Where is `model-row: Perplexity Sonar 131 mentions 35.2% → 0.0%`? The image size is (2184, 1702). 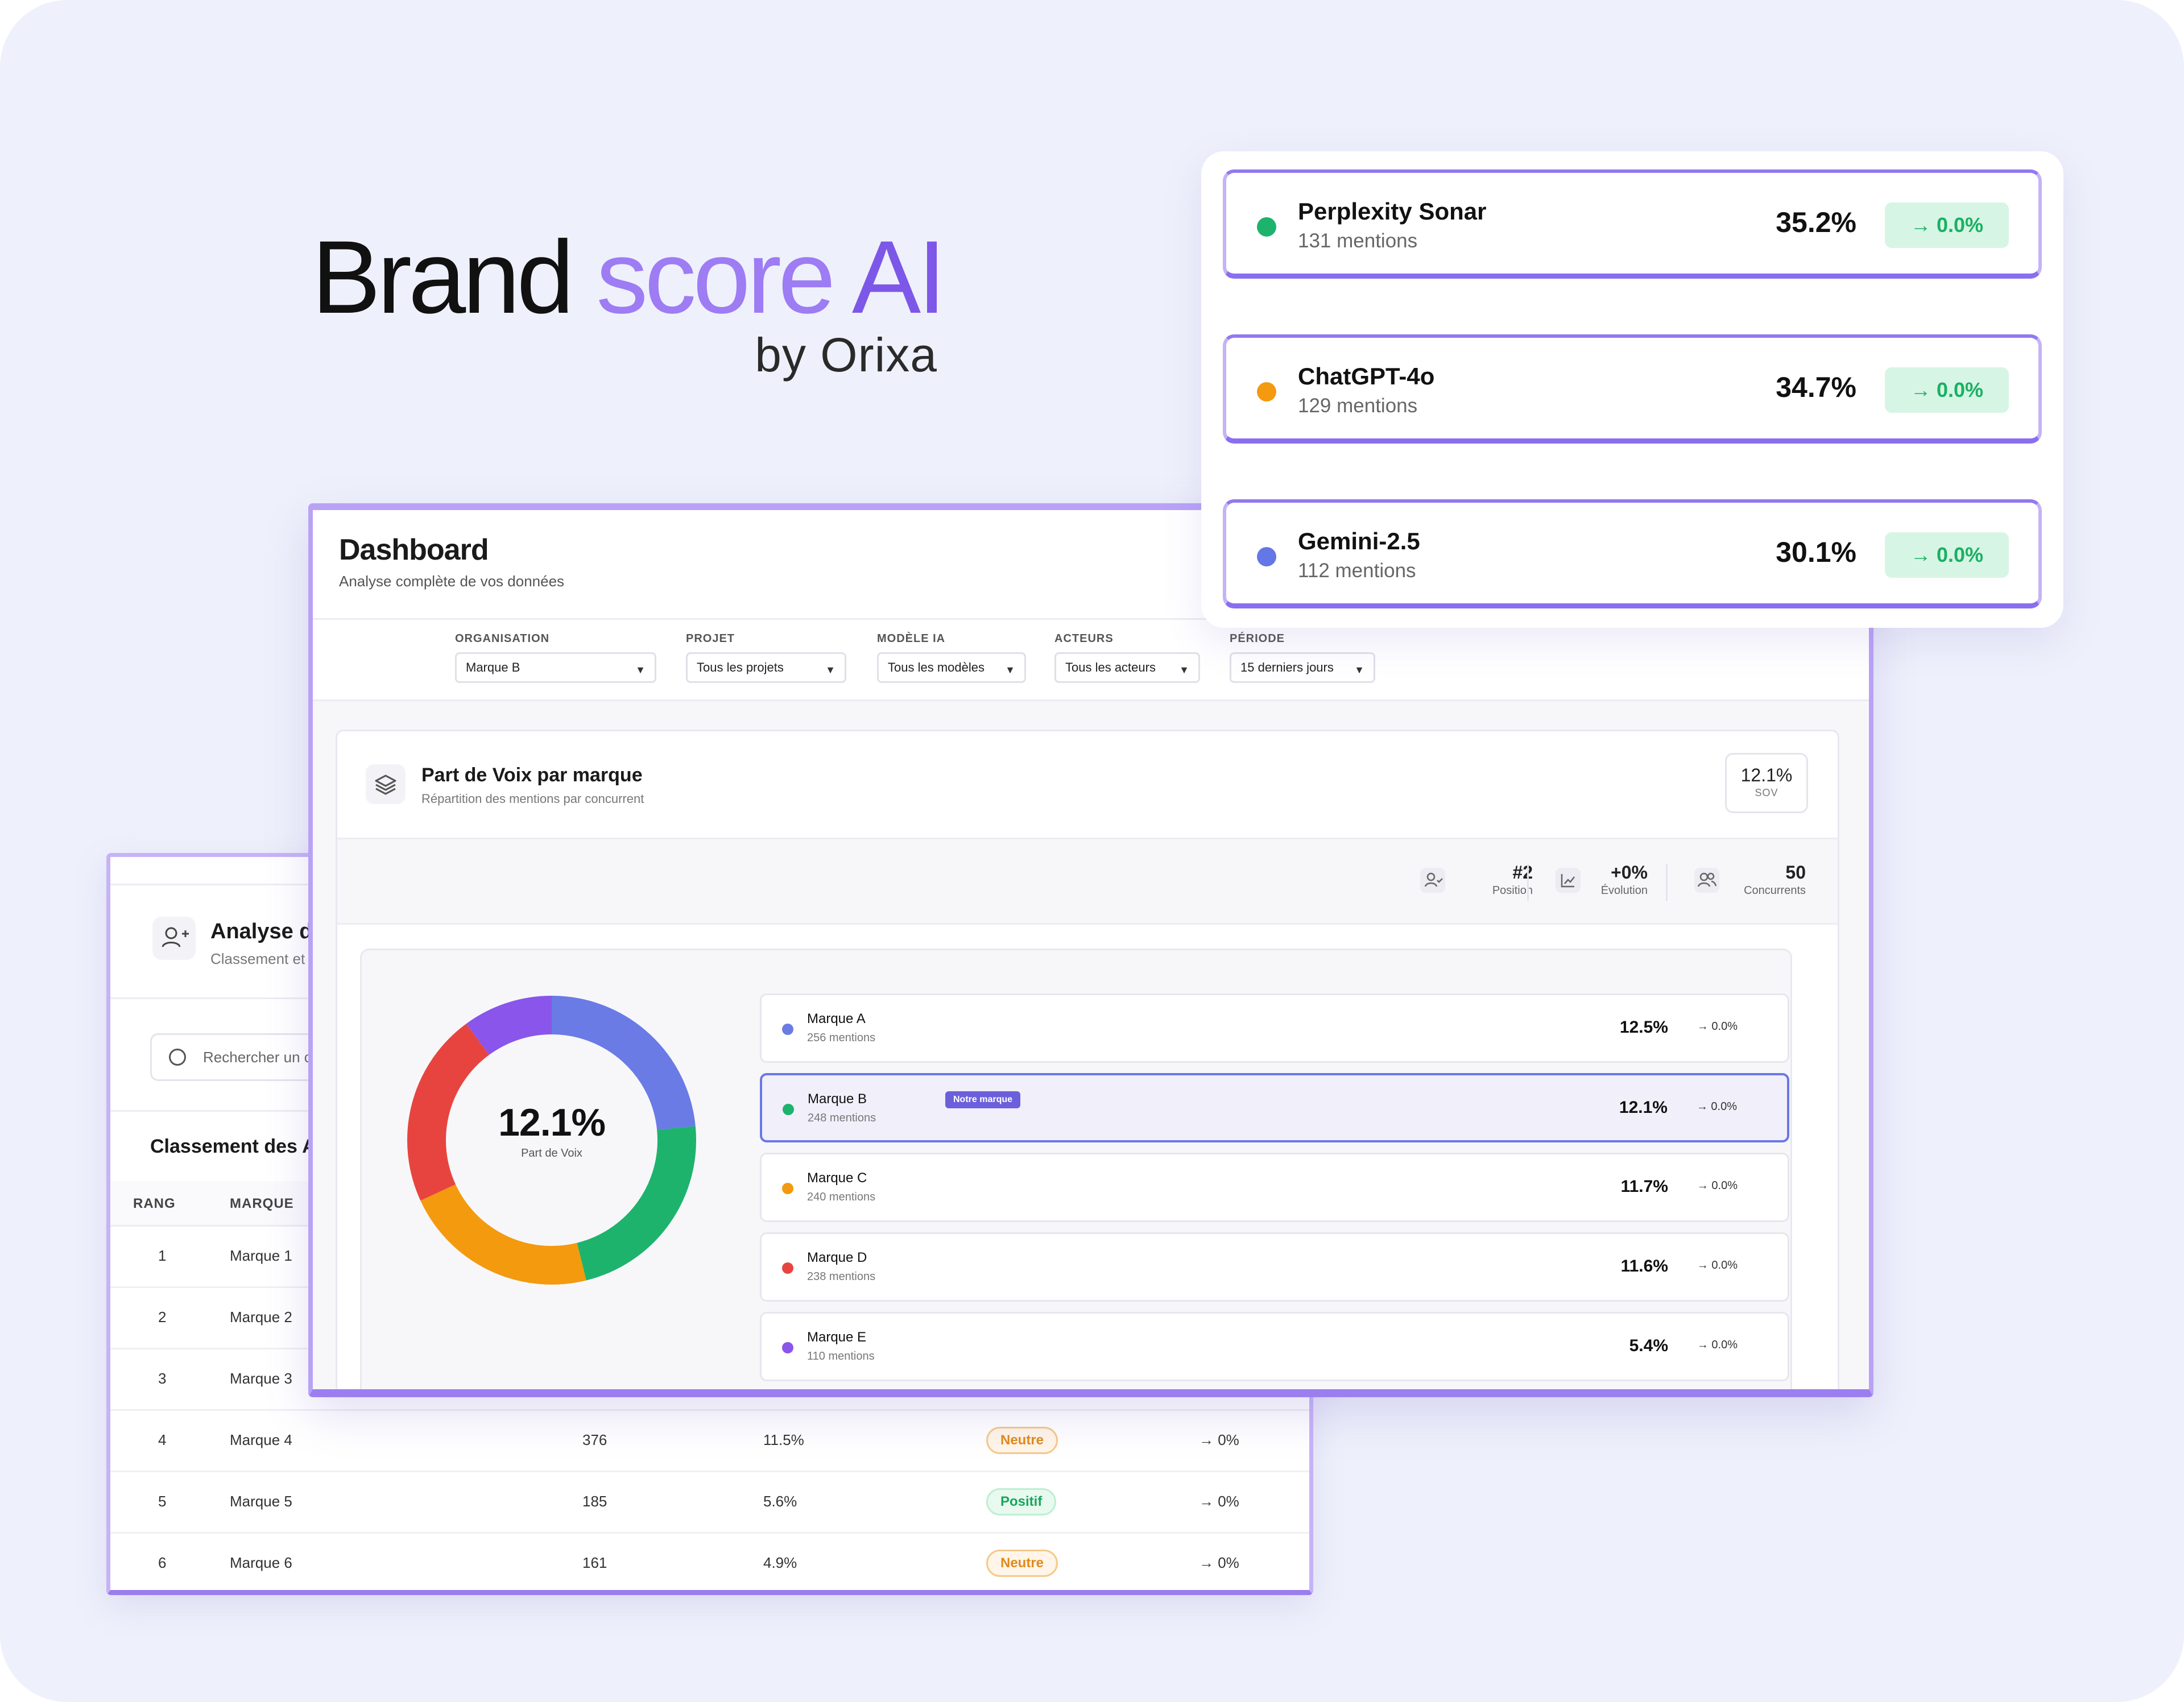
model-row: Perplexity Sonar 131 mentions 35.2% → 0.0% is located at coordinates (1632, 224).